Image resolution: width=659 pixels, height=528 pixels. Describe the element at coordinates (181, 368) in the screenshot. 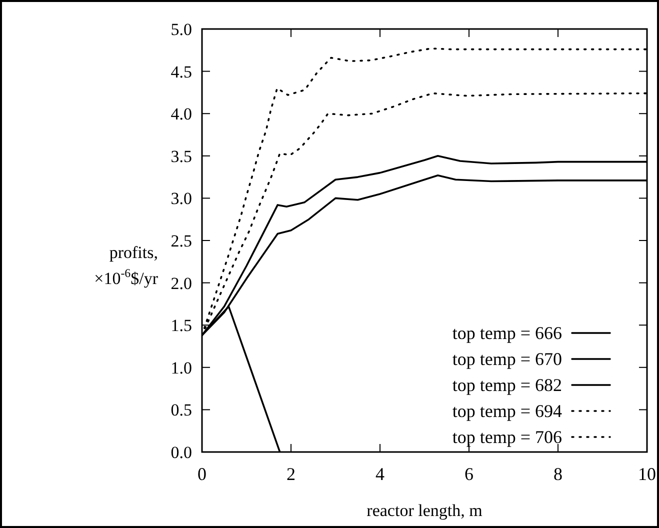

I see `y-tick-label: 1.0` at that location.